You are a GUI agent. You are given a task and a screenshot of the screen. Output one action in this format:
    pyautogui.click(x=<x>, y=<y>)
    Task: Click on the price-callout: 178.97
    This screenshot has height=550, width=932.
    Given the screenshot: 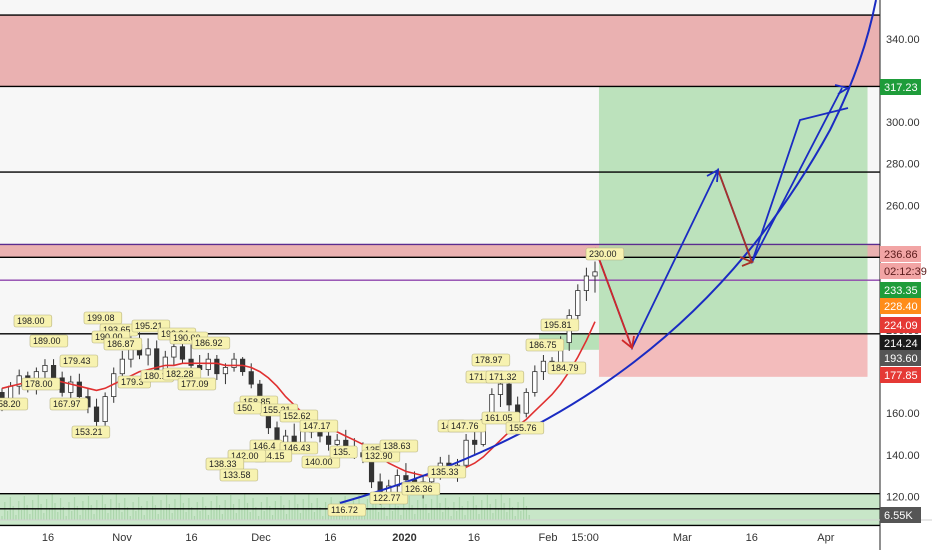 What is the action you would take?
    pyautogui.click(x=489, y=360)
    